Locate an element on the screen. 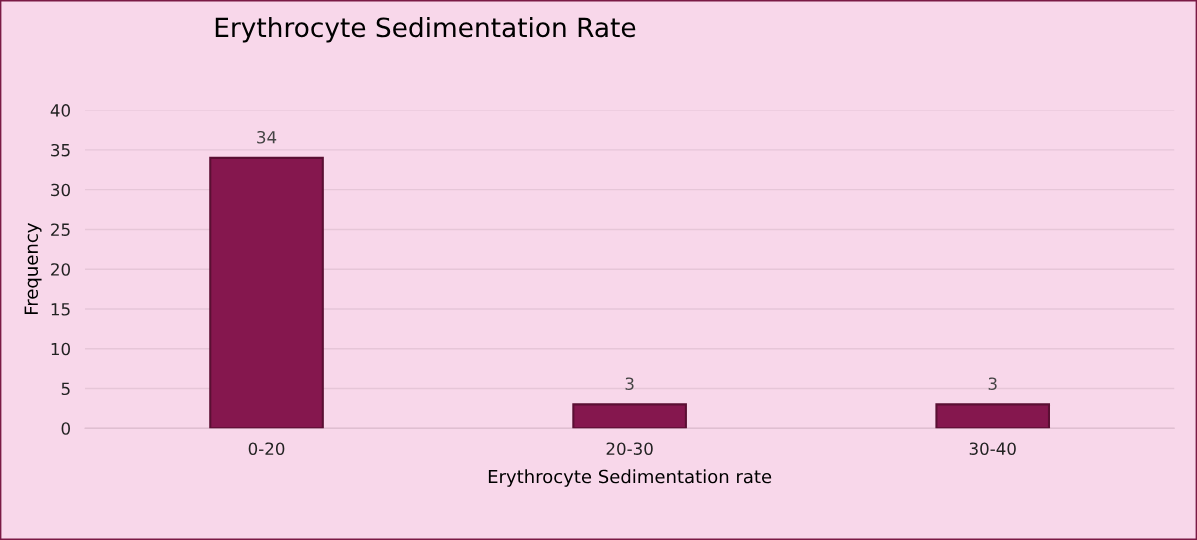 Image resolution: width=1197 pixels, height=540 pixels. y-axis-title: Frequency is located at coordinates (33, 269).